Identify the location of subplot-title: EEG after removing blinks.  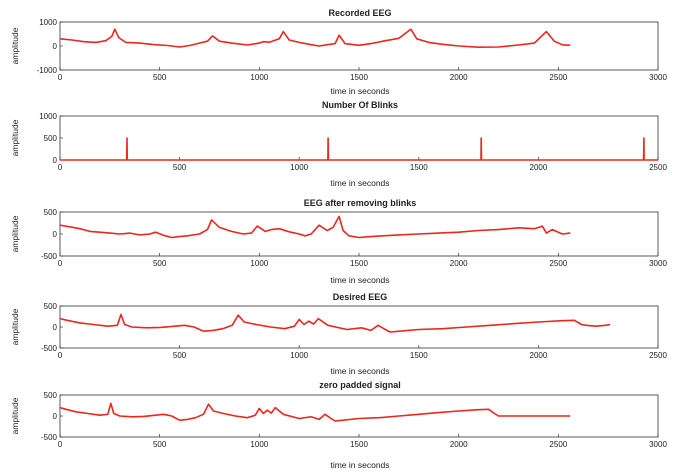
(360, 203).